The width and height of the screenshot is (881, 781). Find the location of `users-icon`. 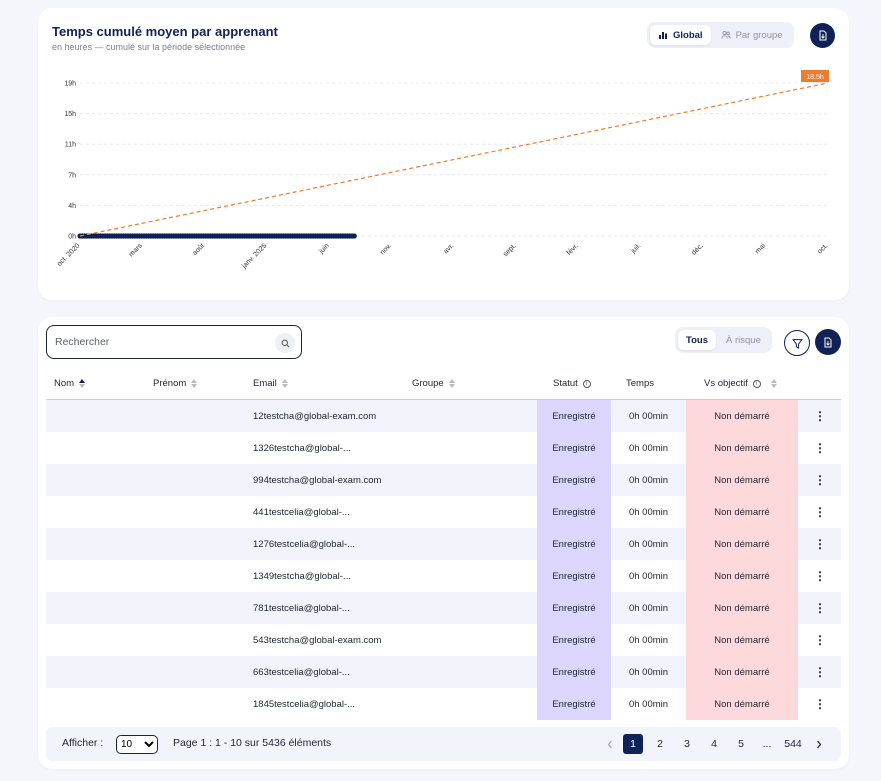

users-icon is located at coordinates (725, 34).